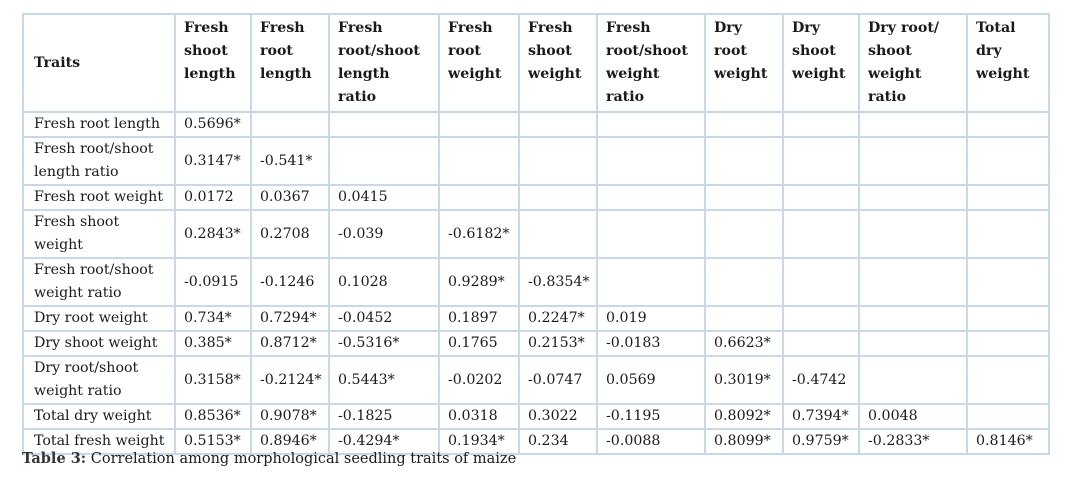 This screenshot has height=482, width=1075. Describe the element at coordinates (1008, 441) in the screenshot. I see `table-cell: 0.8146*` at that location.